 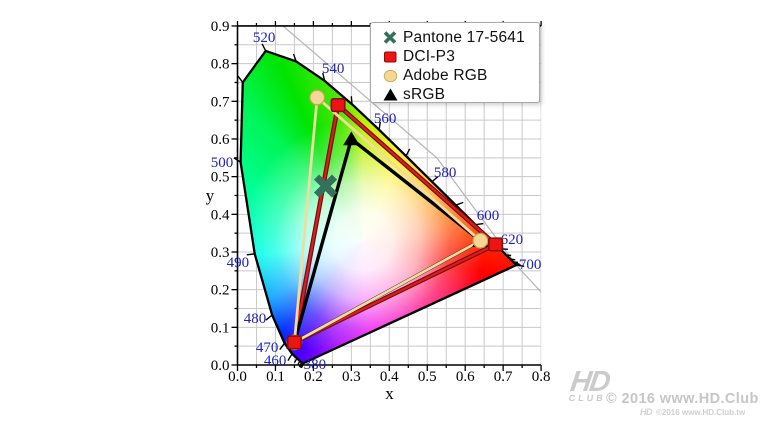 I want to click on y-tick-label: 0.8, so click(x=220, y=65).